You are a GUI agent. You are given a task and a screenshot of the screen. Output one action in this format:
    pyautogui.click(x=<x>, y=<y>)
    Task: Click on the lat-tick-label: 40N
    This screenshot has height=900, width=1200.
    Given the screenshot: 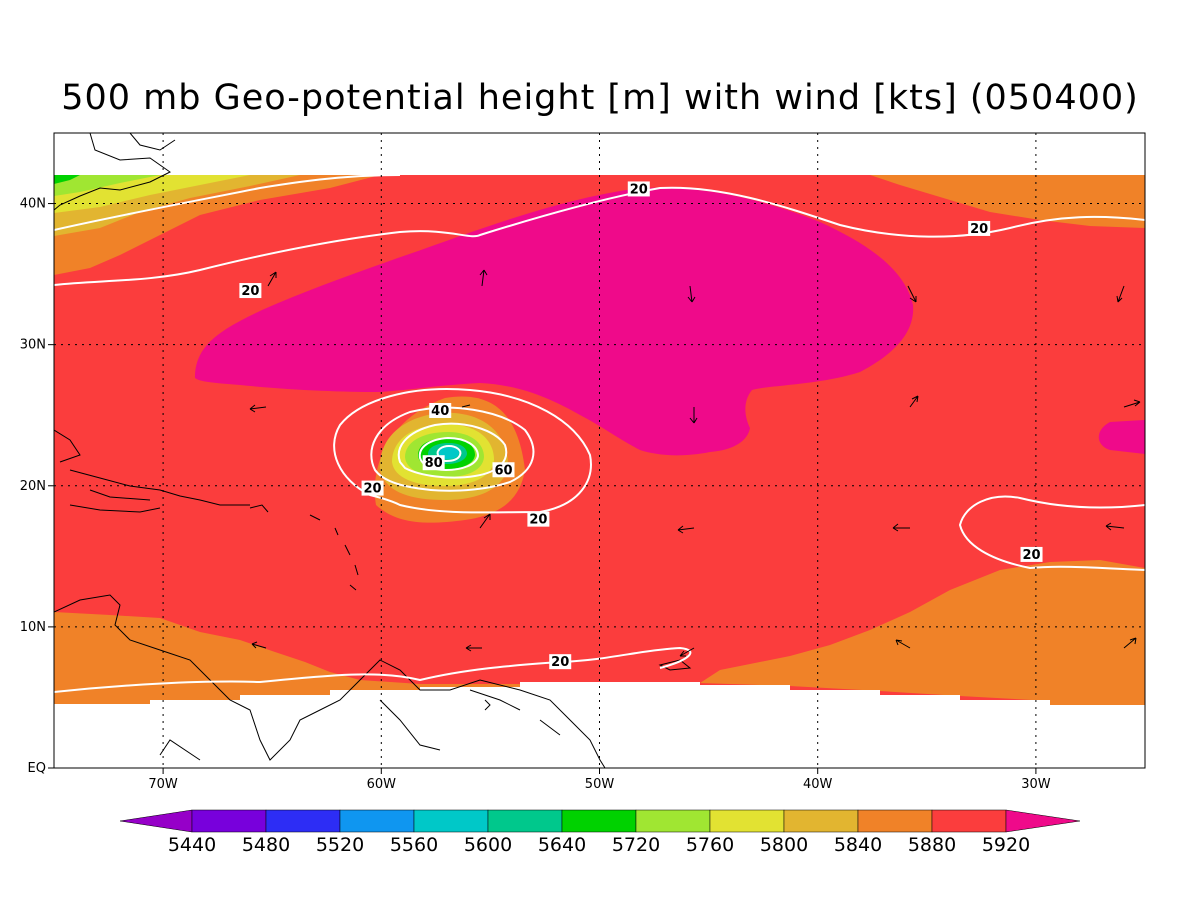 What is the action you would take?
    pyautogui.click(x=33, y=204)
    